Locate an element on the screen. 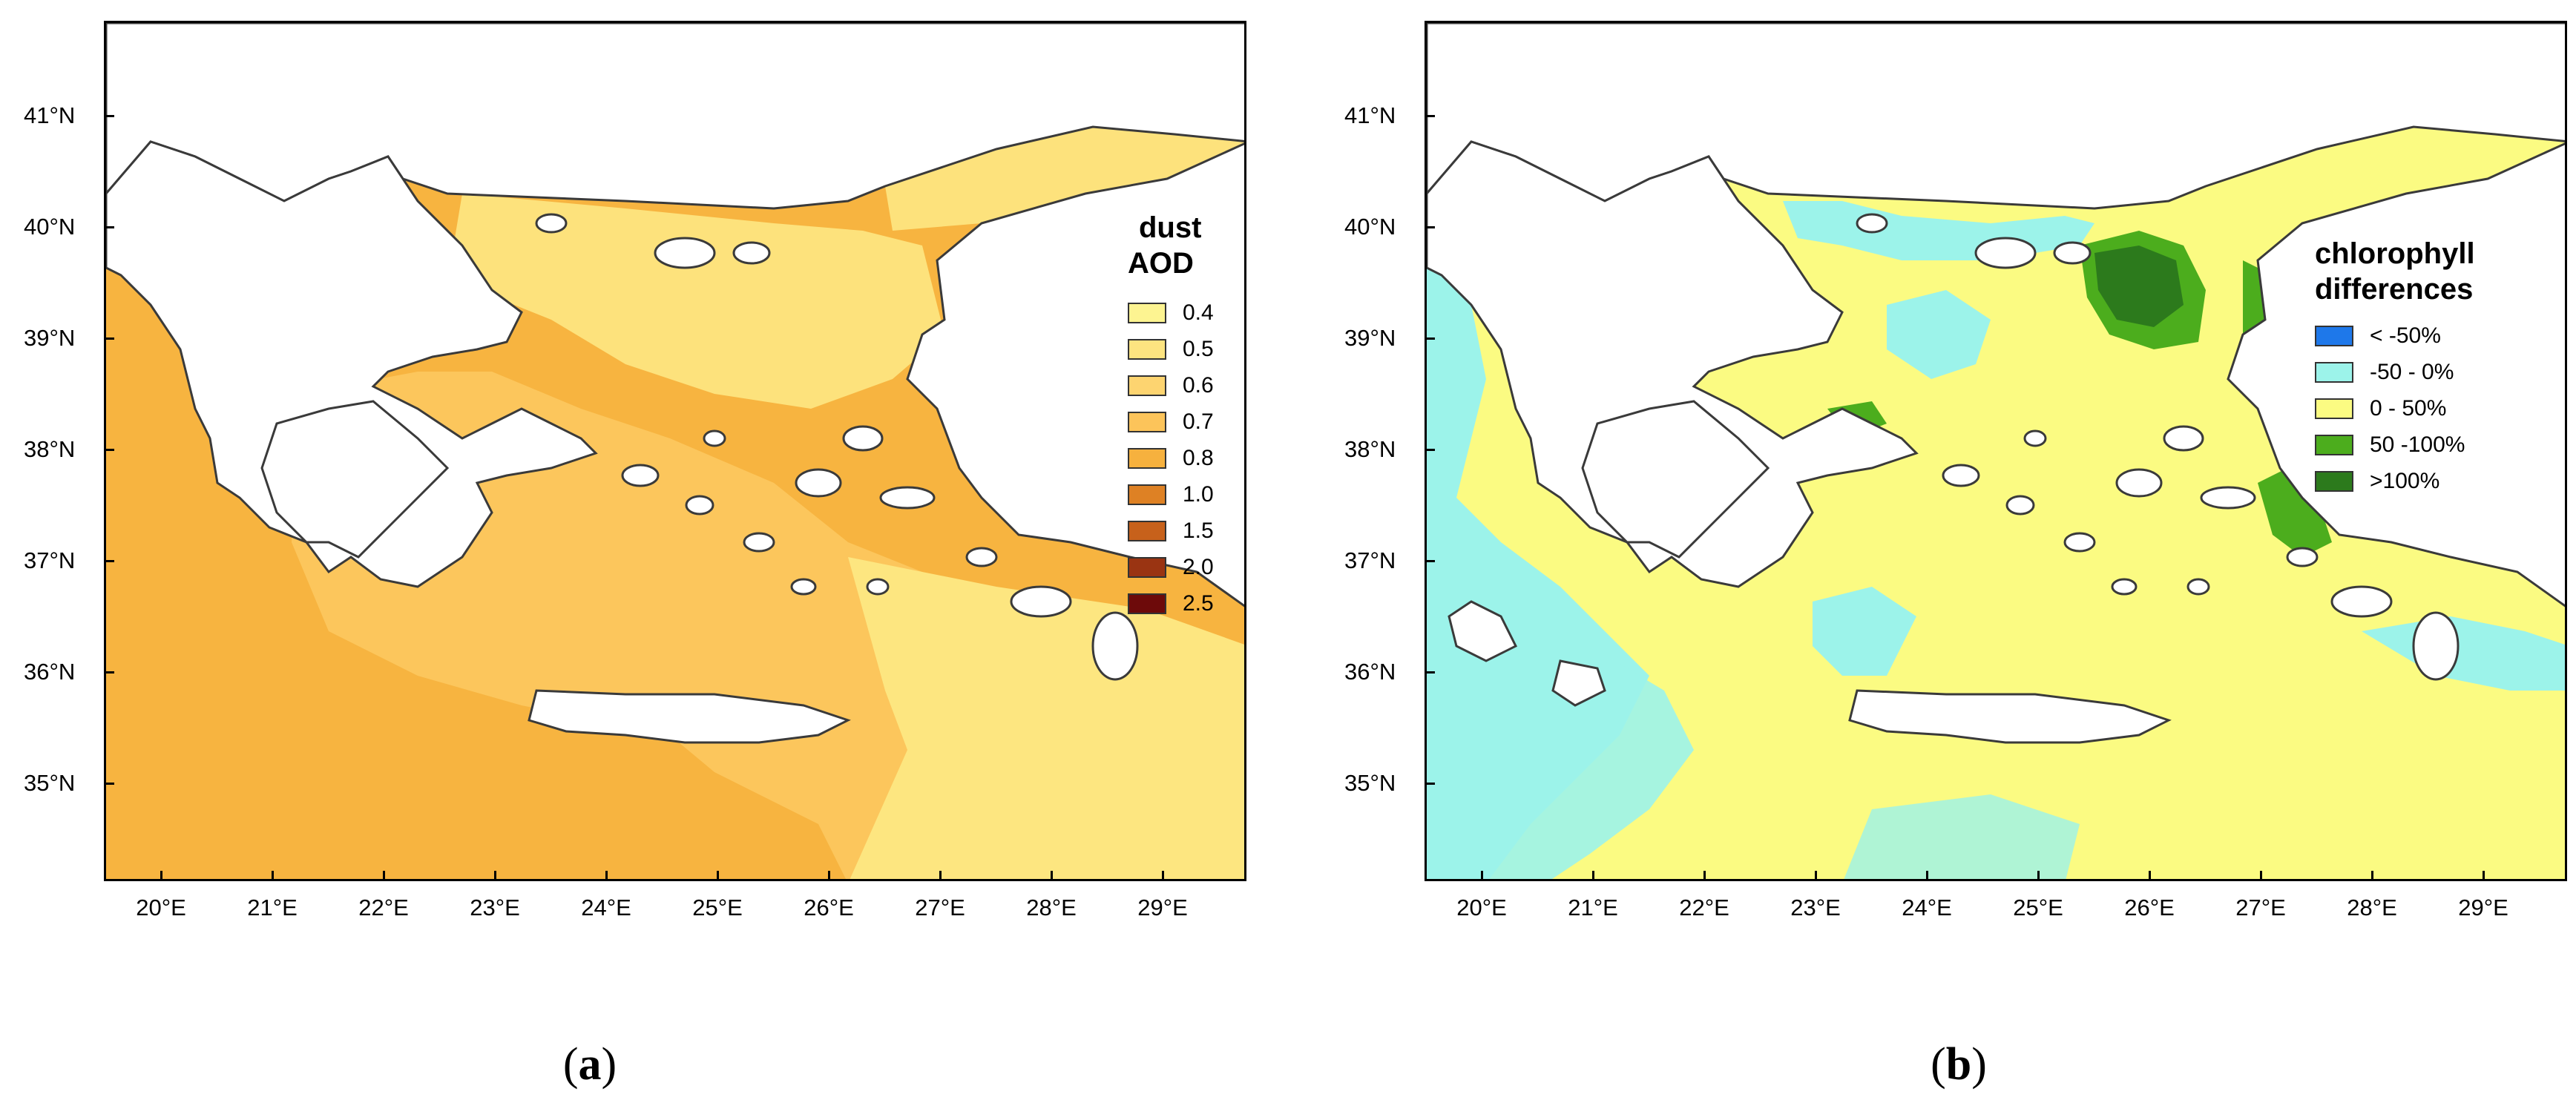 The height and width of the screenshot is (1100, 2576). latitude-label: 41°N is located at coordinates (1370, 115).